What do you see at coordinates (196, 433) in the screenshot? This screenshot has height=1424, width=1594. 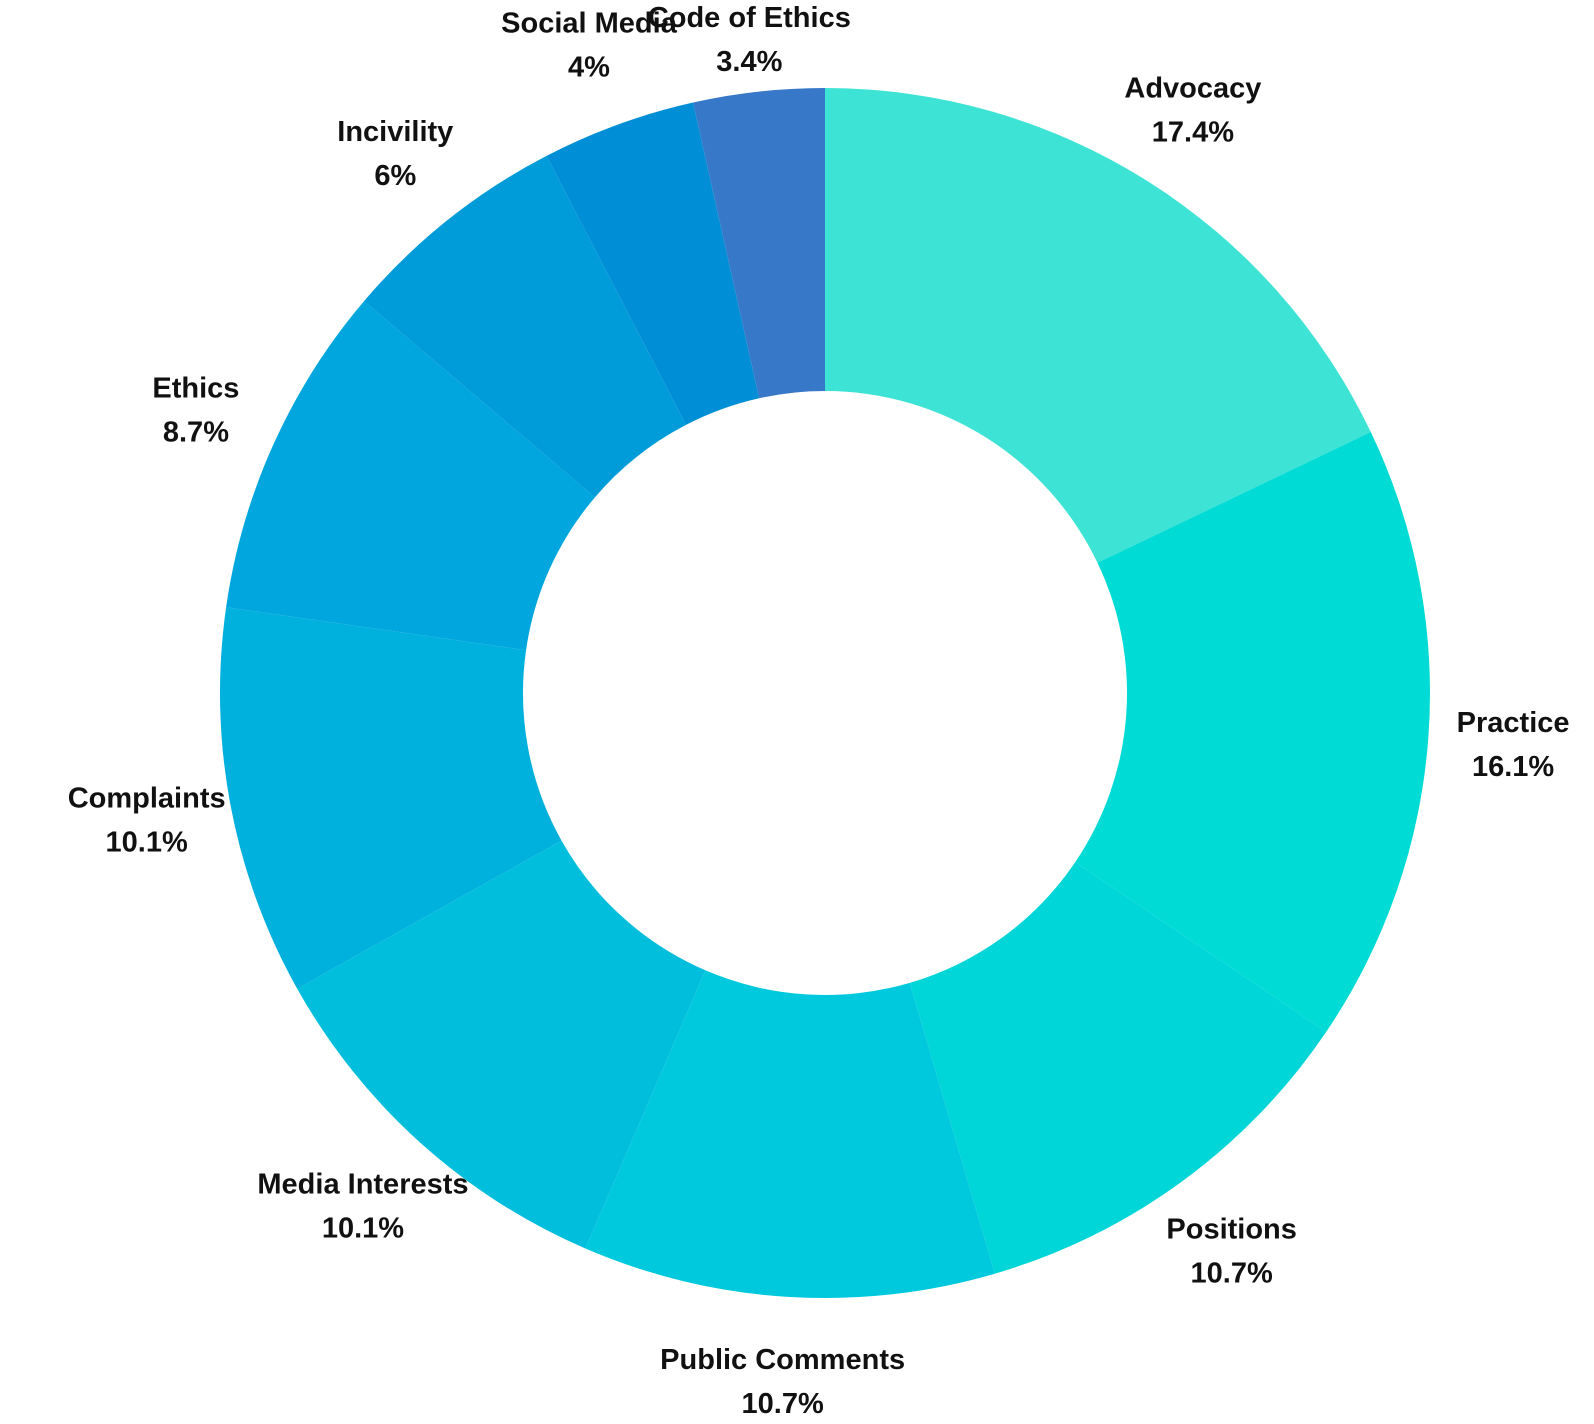 I see `slice-value-label: 8.7%` at bounding box center [196, 433].